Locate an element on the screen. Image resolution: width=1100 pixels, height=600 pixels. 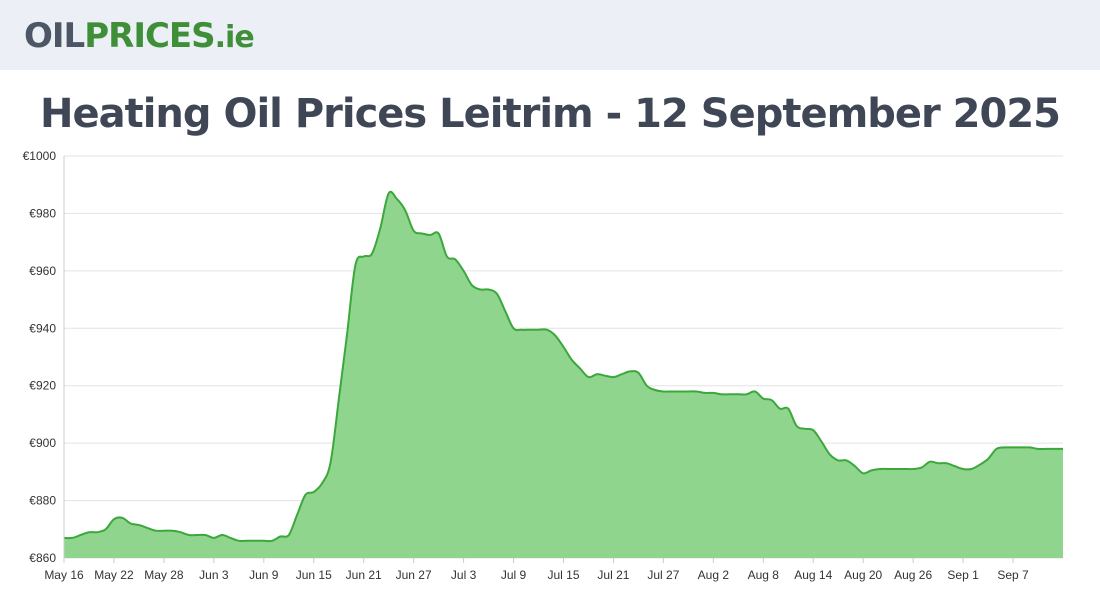
site-logo: OILPRICES.ie is located at coordinates (139, 37).